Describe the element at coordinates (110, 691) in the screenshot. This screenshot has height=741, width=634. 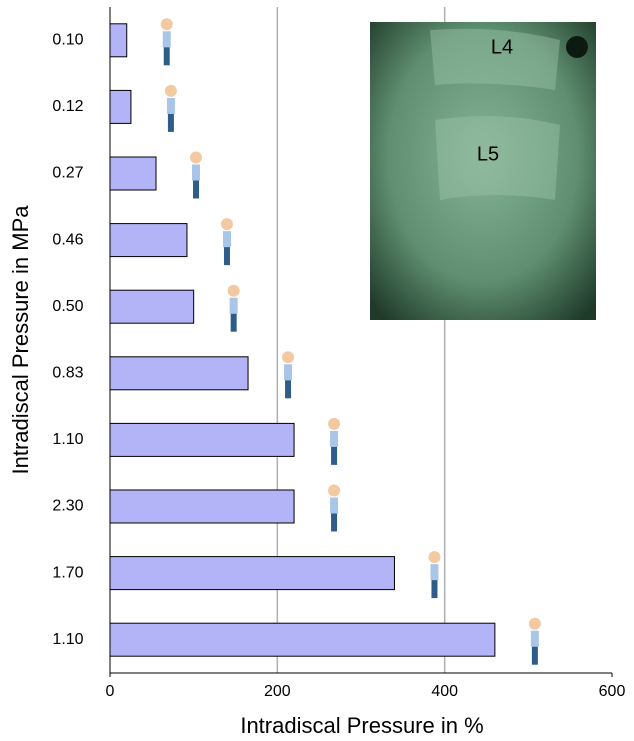
I see `x-tick-label: 0` at that location.